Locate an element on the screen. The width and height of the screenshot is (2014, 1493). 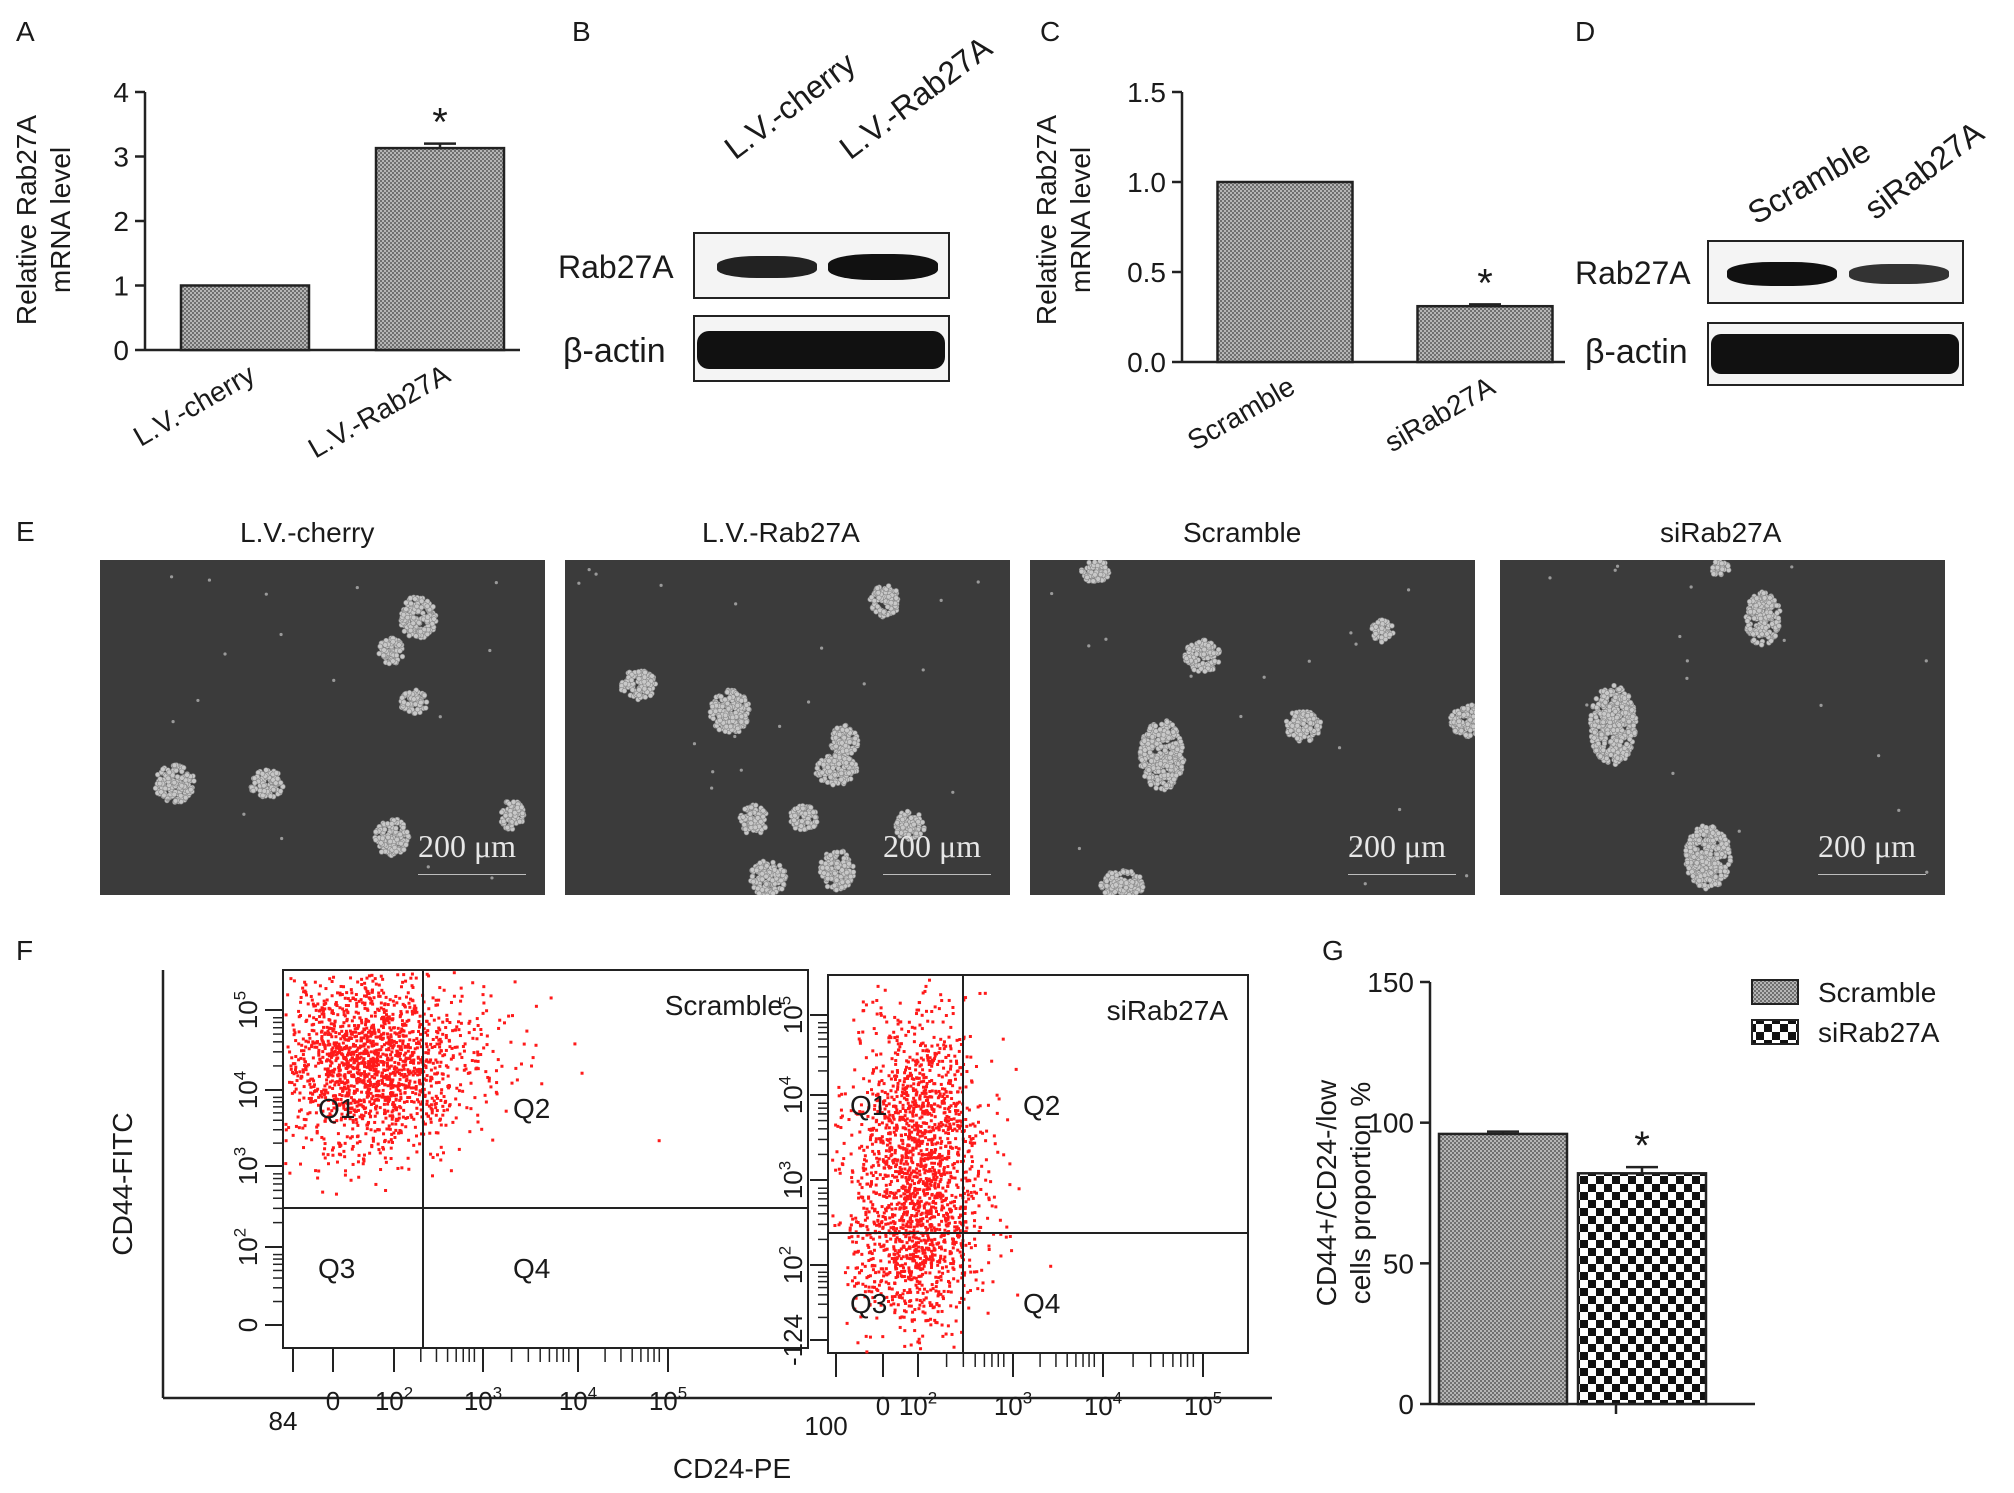
scale-label: 200 μm is located at coordinates (932, 846).